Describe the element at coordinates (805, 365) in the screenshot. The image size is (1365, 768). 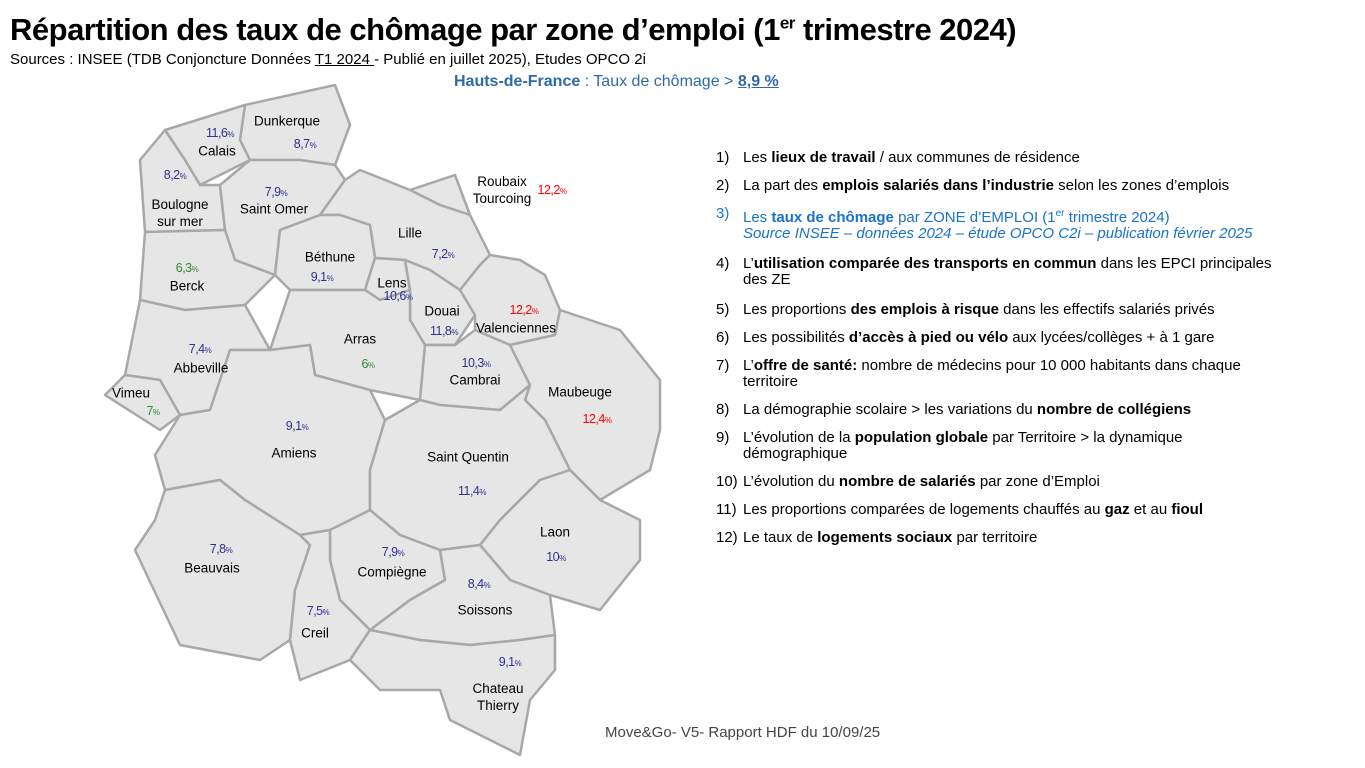
I see `bold-segment: offre de santé:` at that location.